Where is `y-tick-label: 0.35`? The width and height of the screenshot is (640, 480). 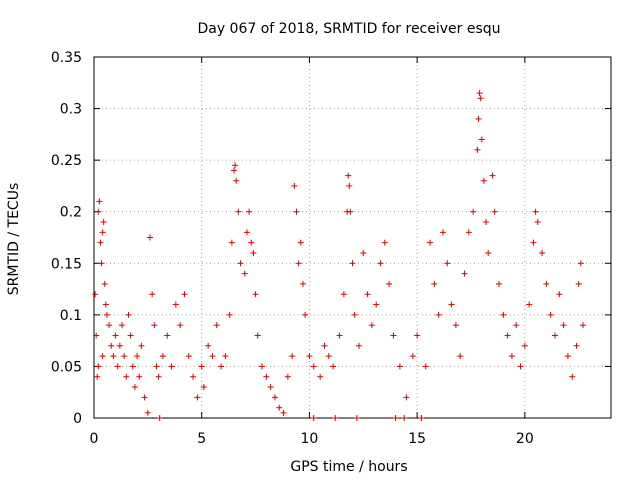 y-tick-label: 0.35 is located at coordinates (66, 58).